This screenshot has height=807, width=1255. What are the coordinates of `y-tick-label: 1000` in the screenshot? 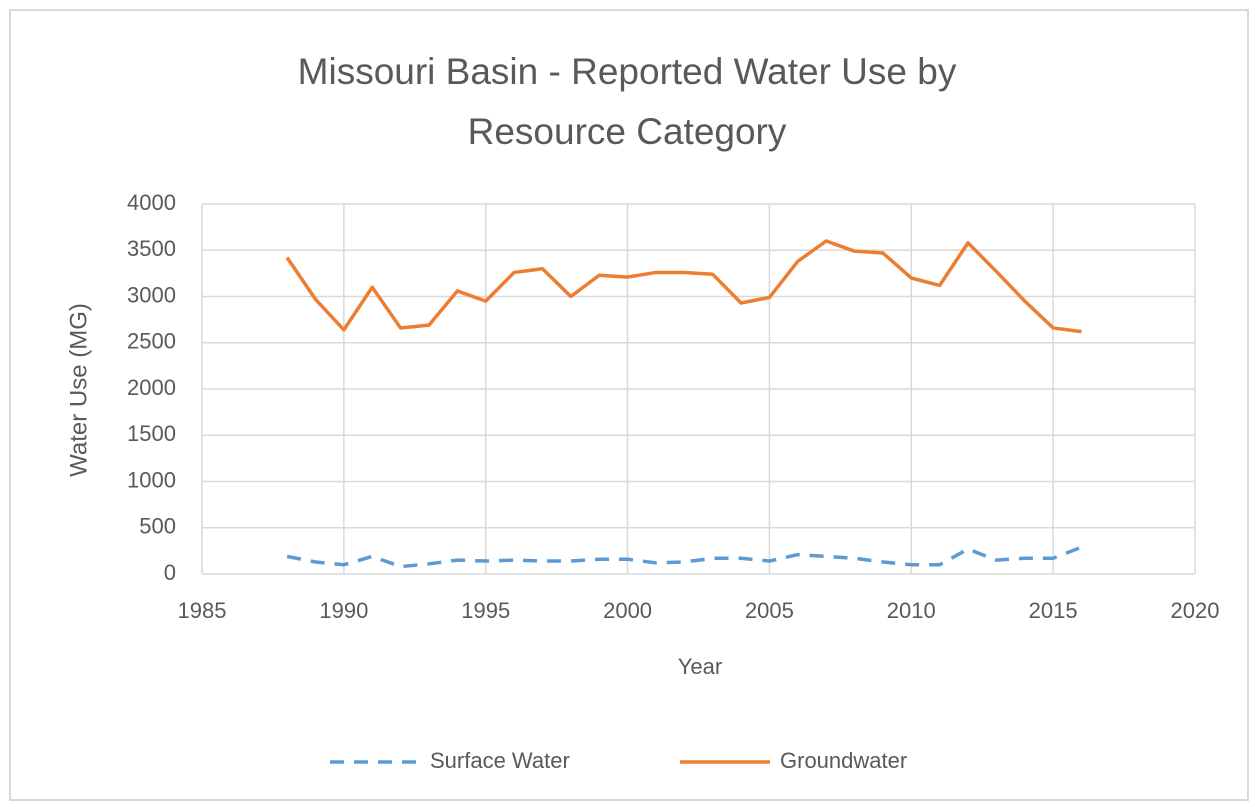 It's located at (151, 479).